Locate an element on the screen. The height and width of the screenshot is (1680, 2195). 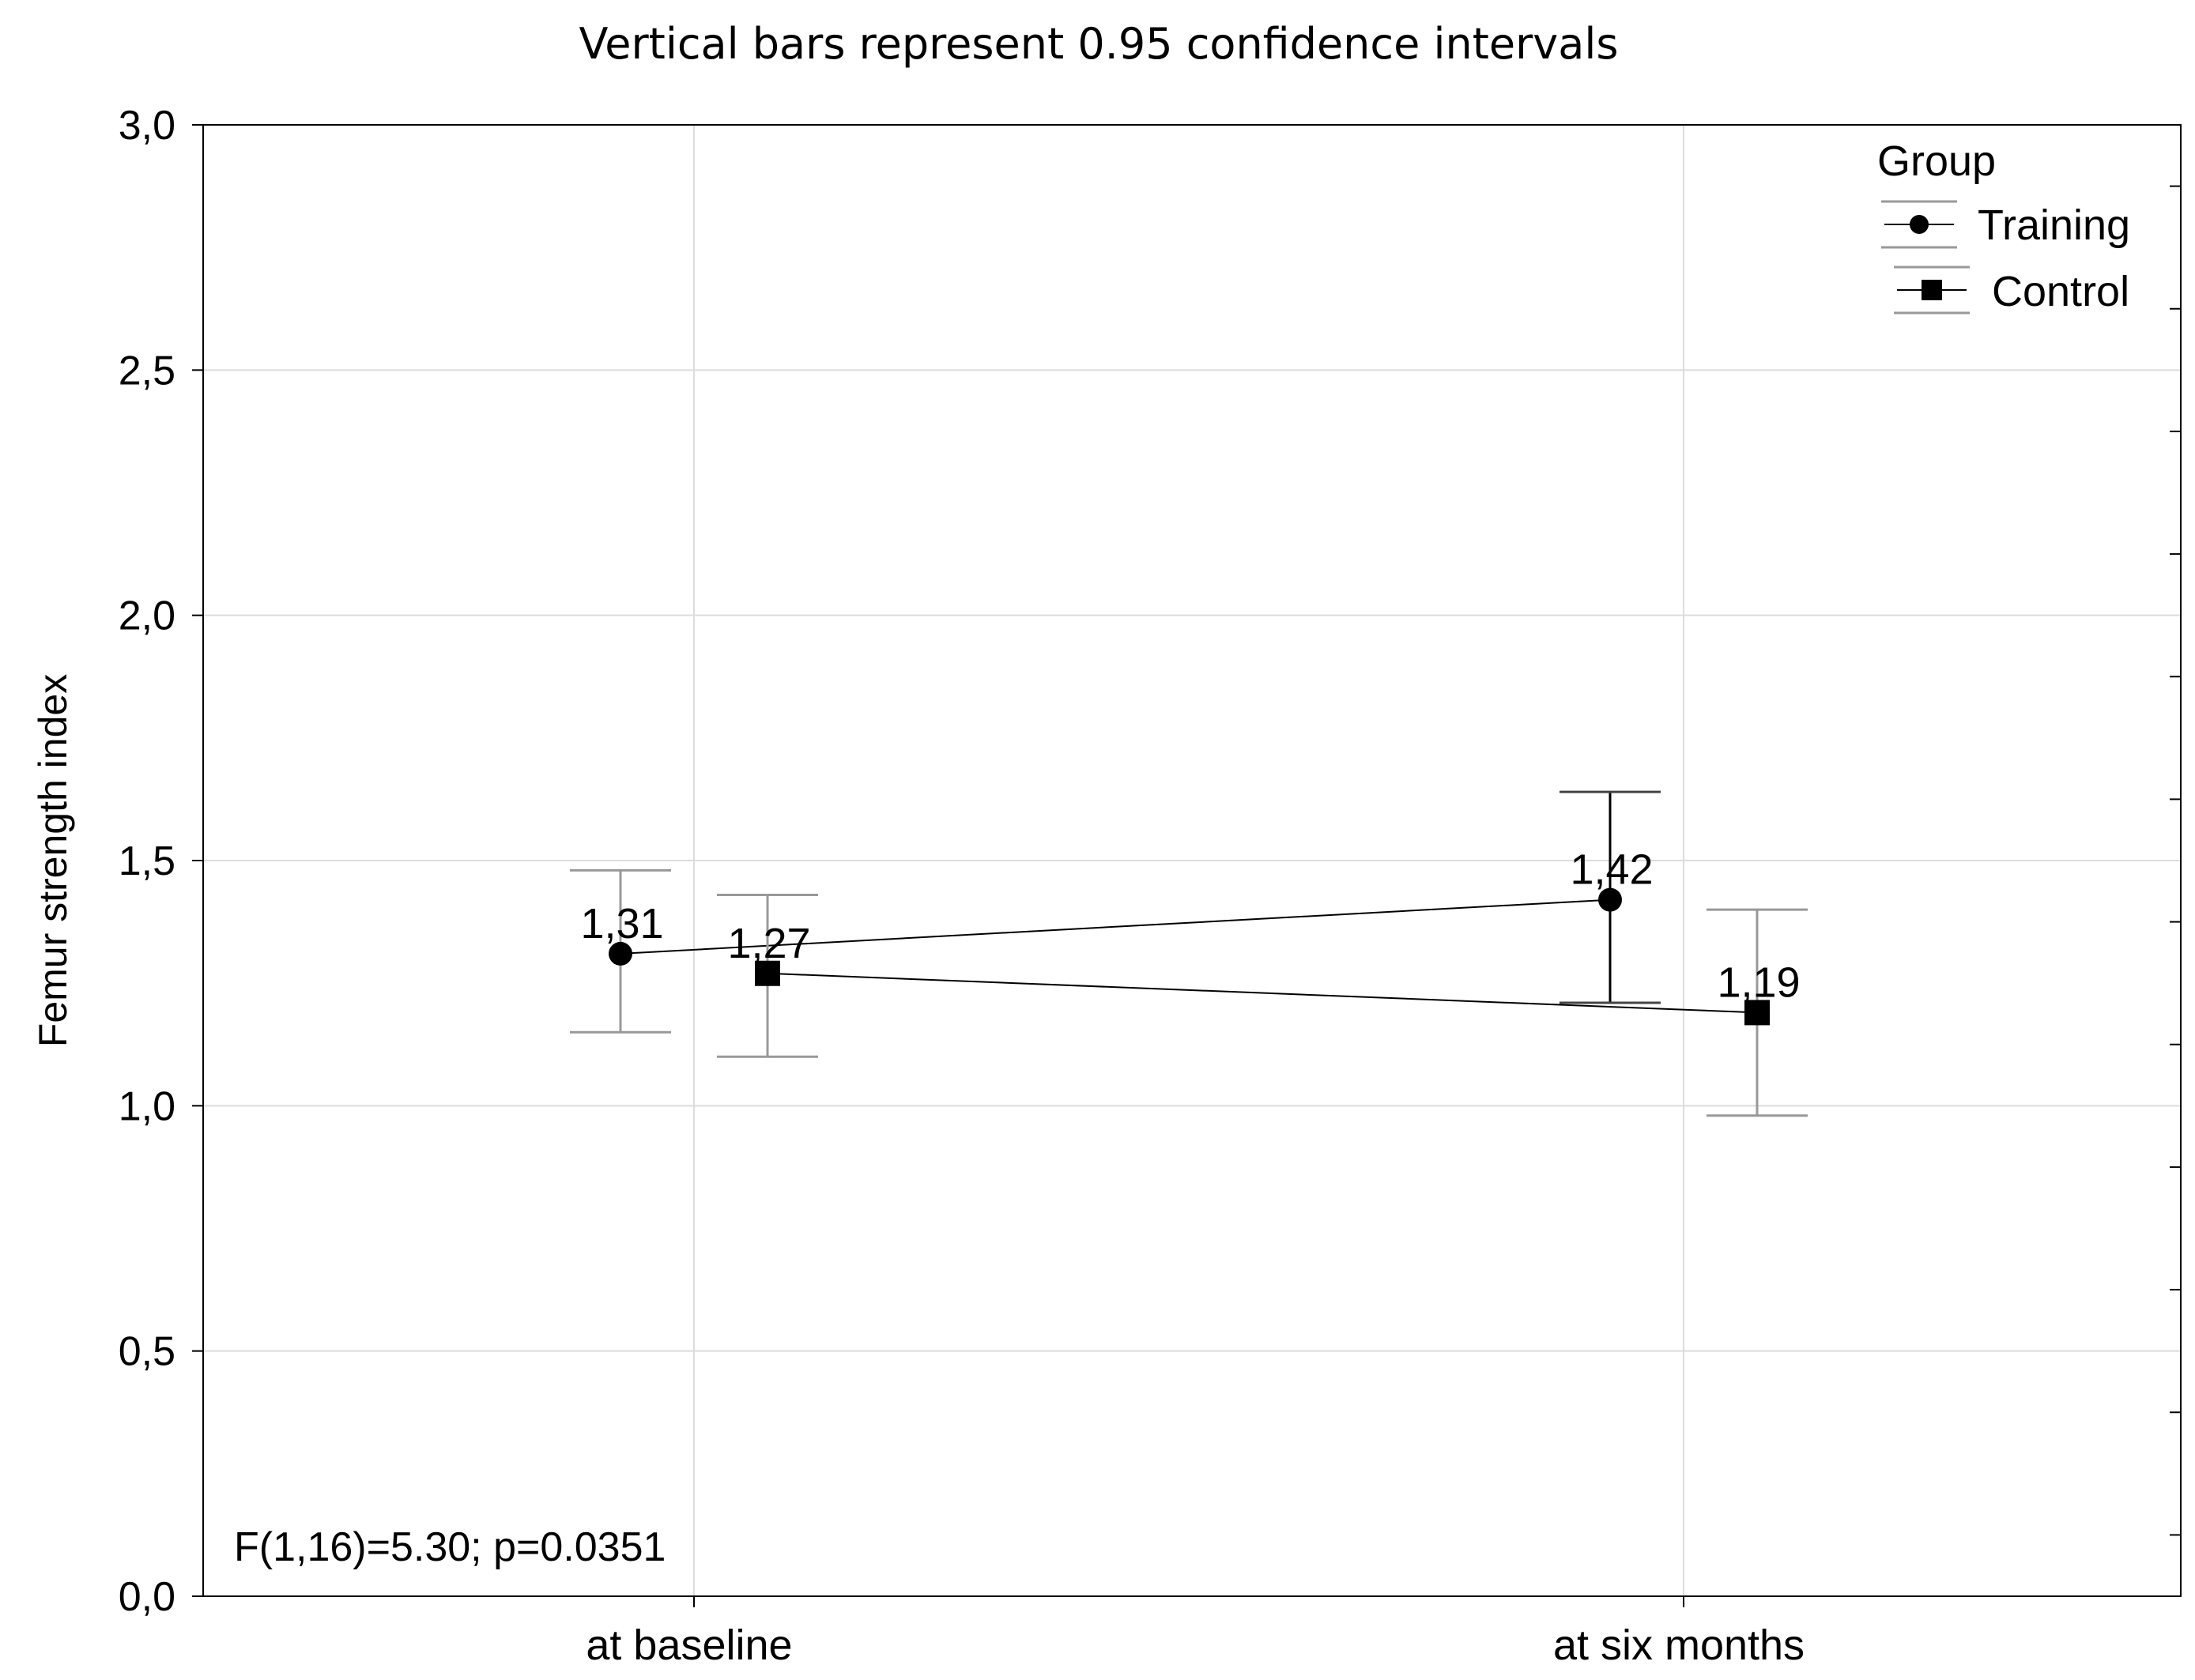
y-tick-label: 3,0 is located at coordinates (147, 126).